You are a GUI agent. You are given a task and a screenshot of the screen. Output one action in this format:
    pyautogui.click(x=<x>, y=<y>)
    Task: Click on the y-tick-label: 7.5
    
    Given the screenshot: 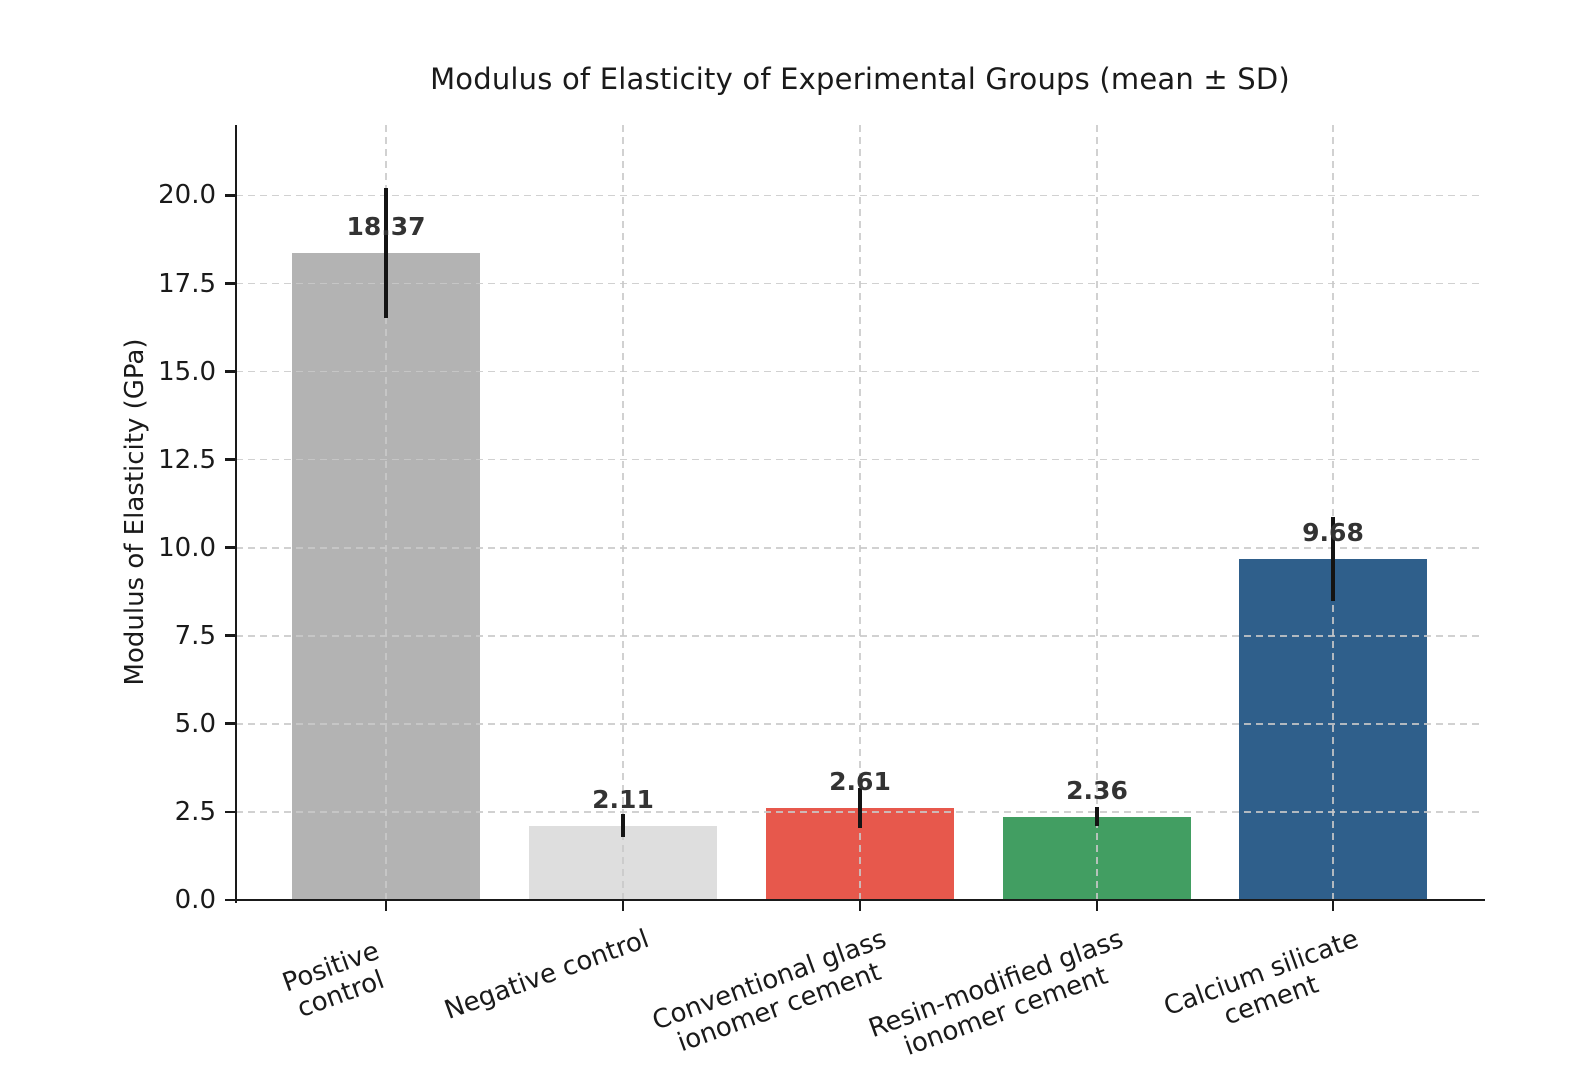 What is the action you would take?
    pyautogui.click(x=195, y=635)
    